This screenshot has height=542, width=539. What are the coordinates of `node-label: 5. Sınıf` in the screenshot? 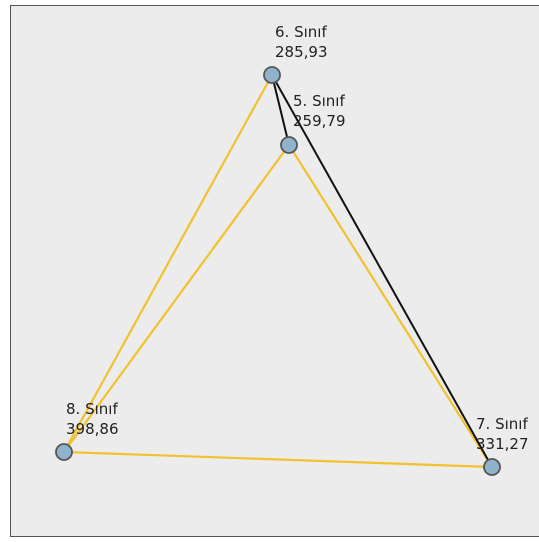 It's located at (319, 101).